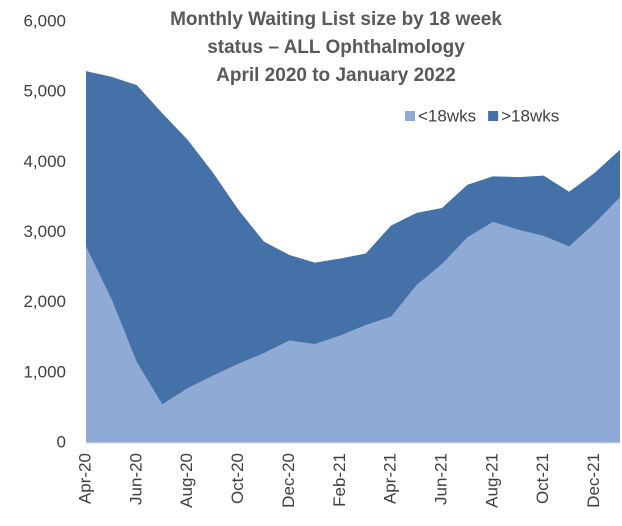  What do you see at coordinates (336, 19) in the screenshot?
I see `chart-title: Monthly Waiting List size by 18 week` at bounding box center [336, 19].